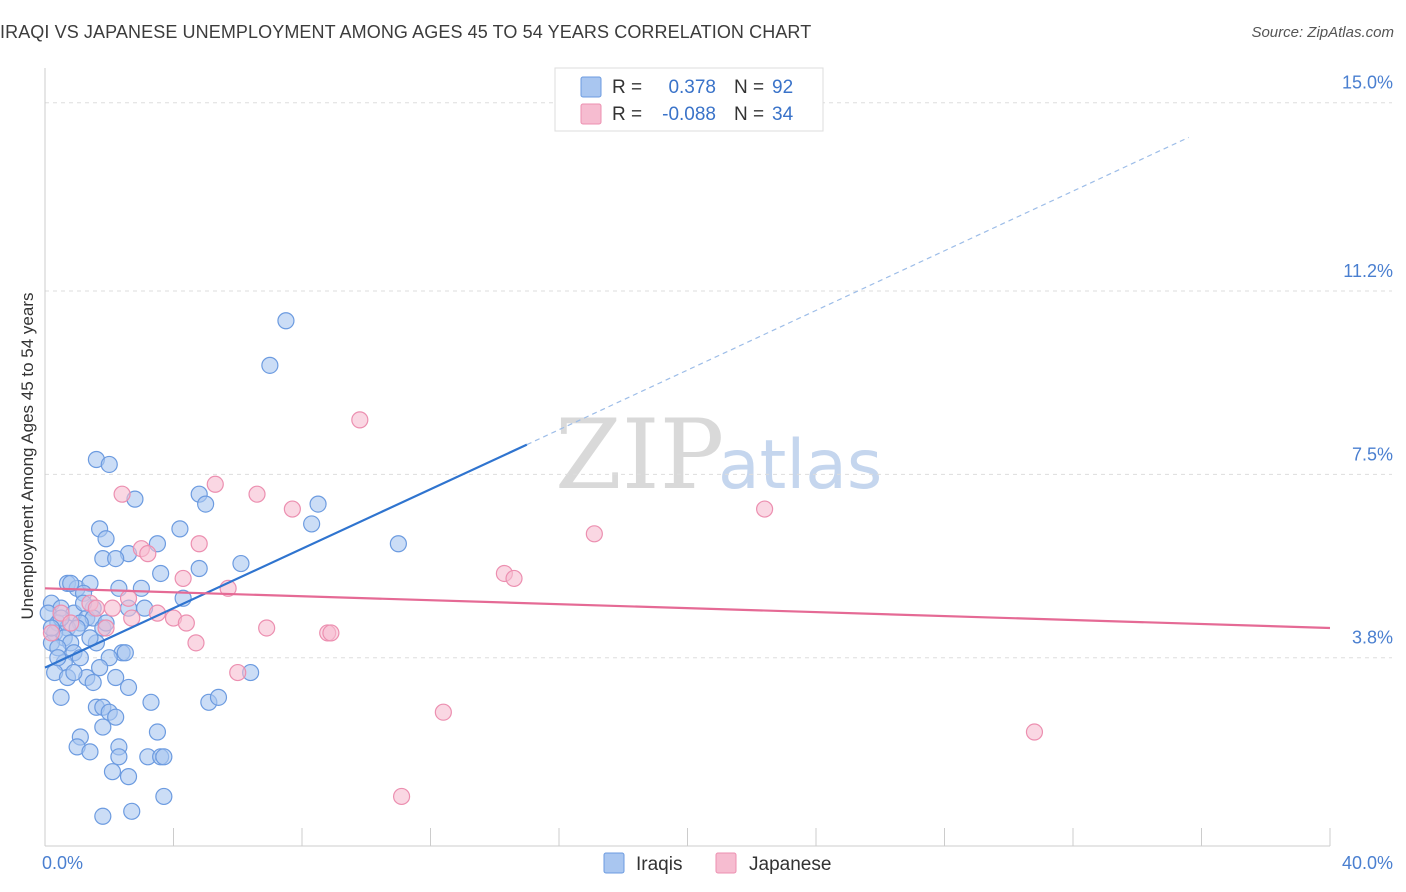 This screenshot has width=1406, height=892. What do you see at coordinates (689, 99) in the screenshot?
I see `top-legend: R = 0.378 N = 92 R = -0.088 N = 34` at bounding box center [689, 99].